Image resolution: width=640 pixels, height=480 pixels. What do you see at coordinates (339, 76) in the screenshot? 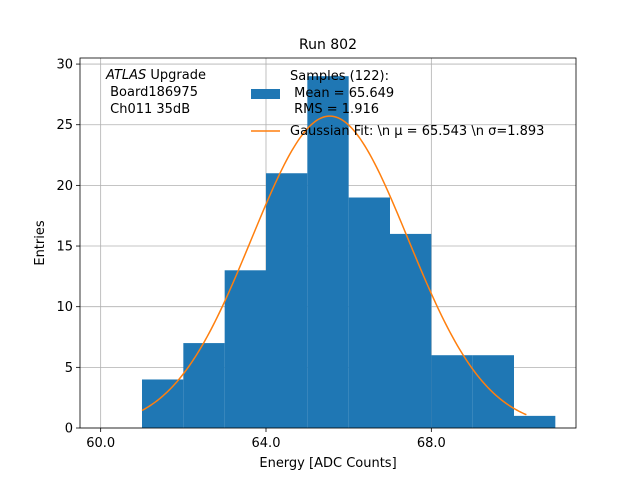
I see `legend-histogram-line-1: Samples (122):` at bounding box center [339, 76].